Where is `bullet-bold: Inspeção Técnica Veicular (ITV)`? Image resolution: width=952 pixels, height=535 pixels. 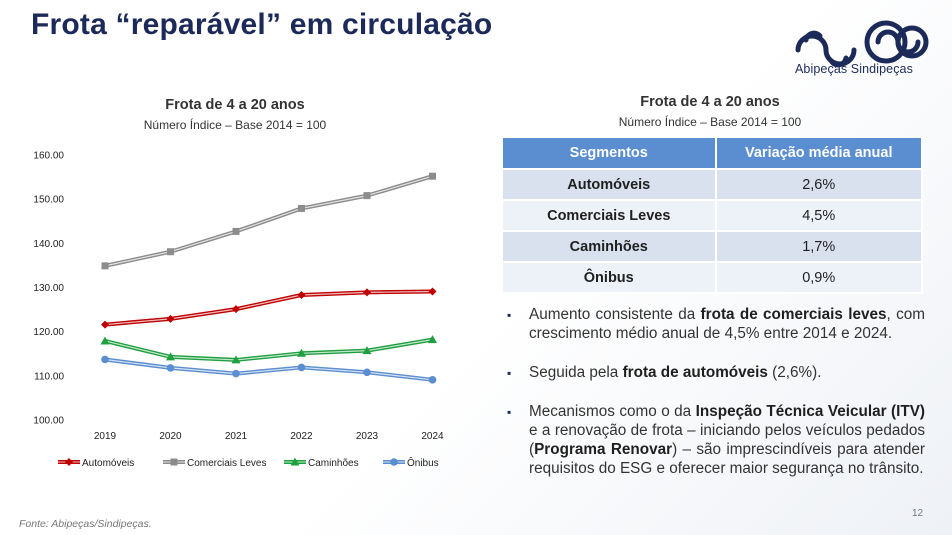 bullet-bold: Inspeção Técnica Veicular (ITV) is located at coordinates (810, 411).